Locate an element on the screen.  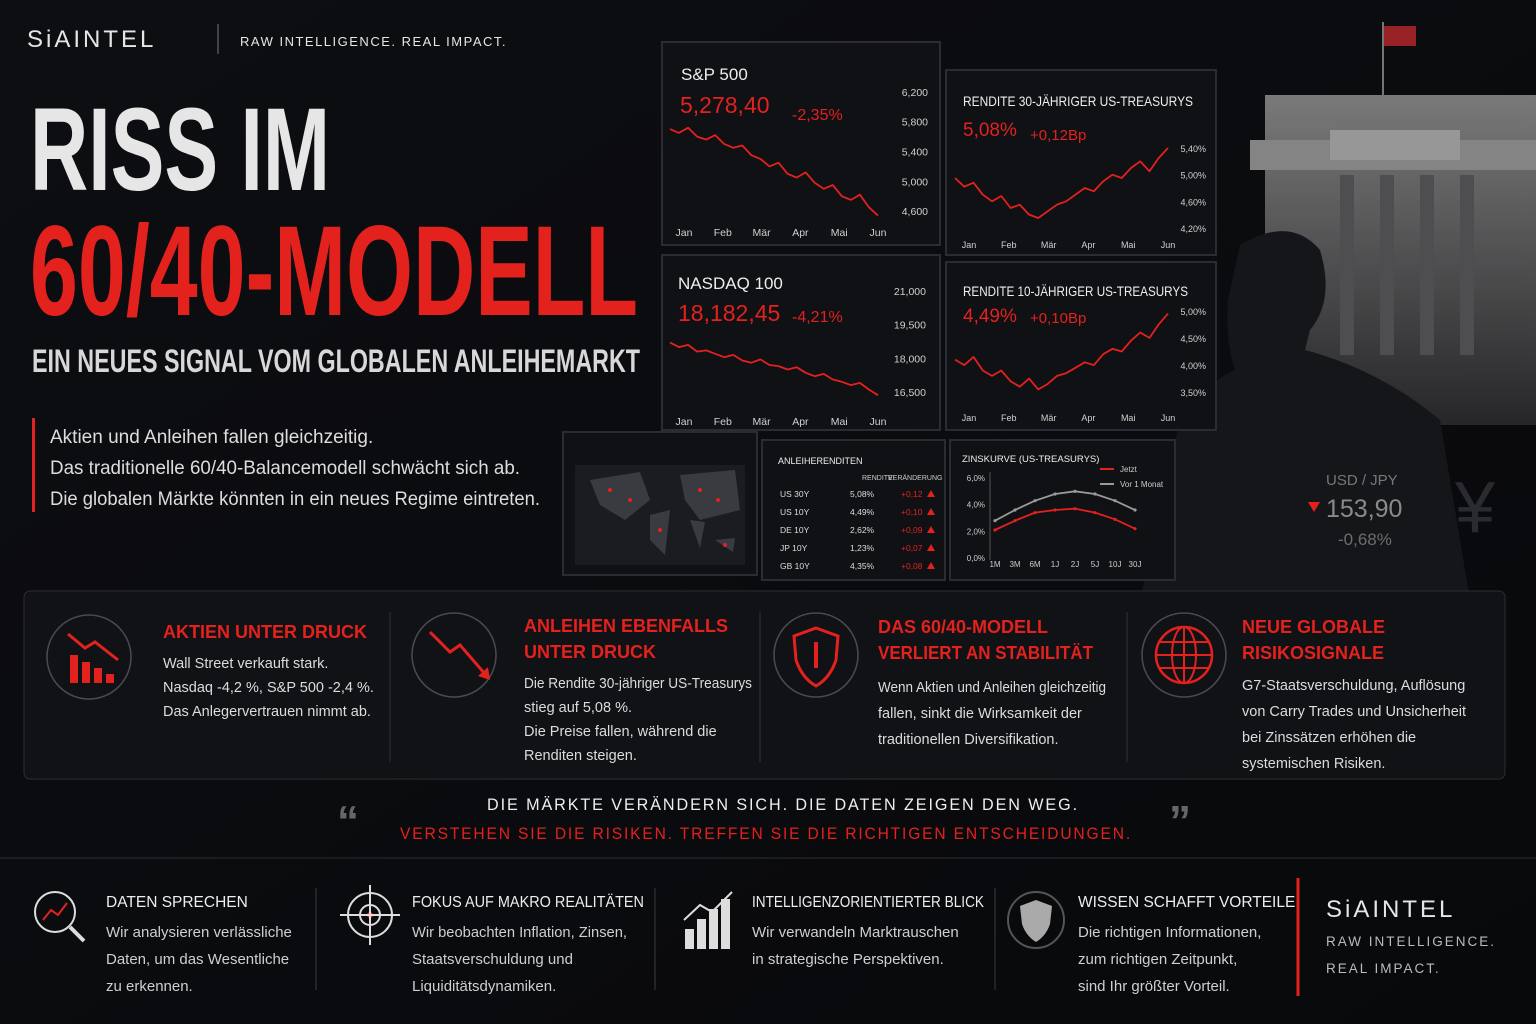
card-body: Das Anlegervertrauen nimmt ab. is located at coordinates (267, 712).